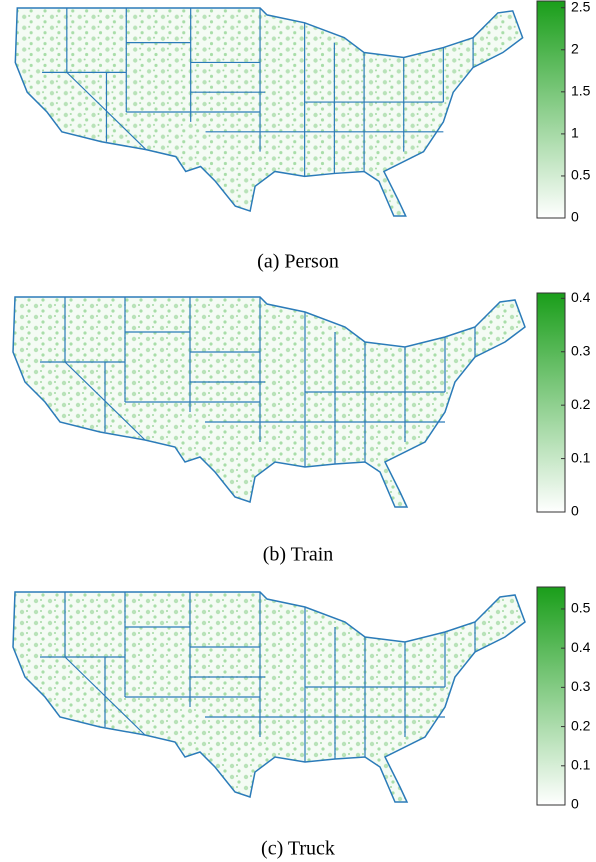 This screenshot has width=596, height=862. I want to click on tick-label: 2, so click(575, 48).